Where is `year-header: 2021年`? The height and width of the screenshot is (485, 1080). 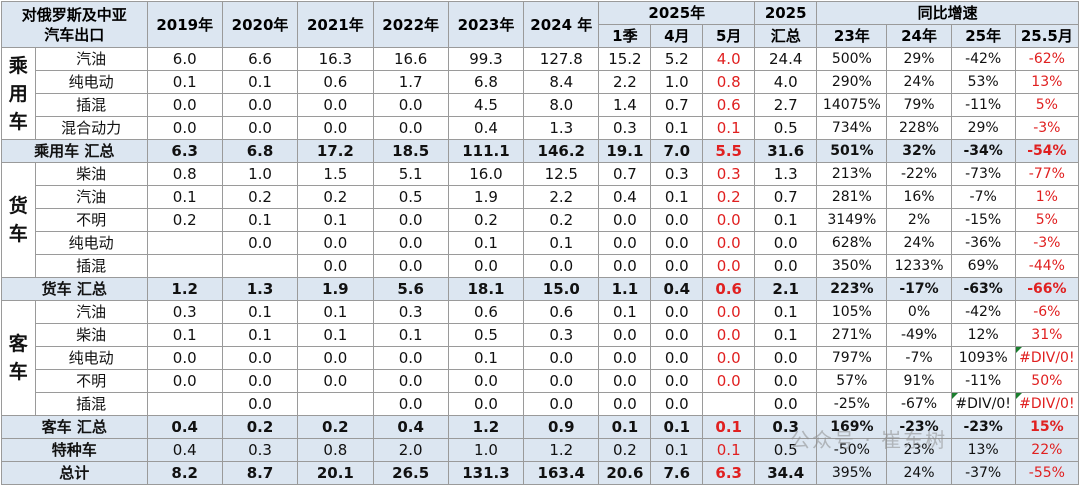
year-header: 2021年 is located at coordinates (335, 24).